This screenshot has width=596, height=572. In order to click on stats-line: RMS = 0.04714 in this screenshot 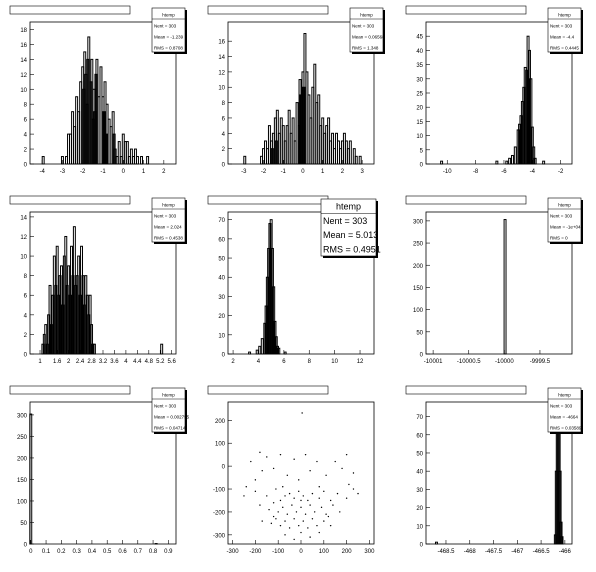, I will do `click(170, 427)`.